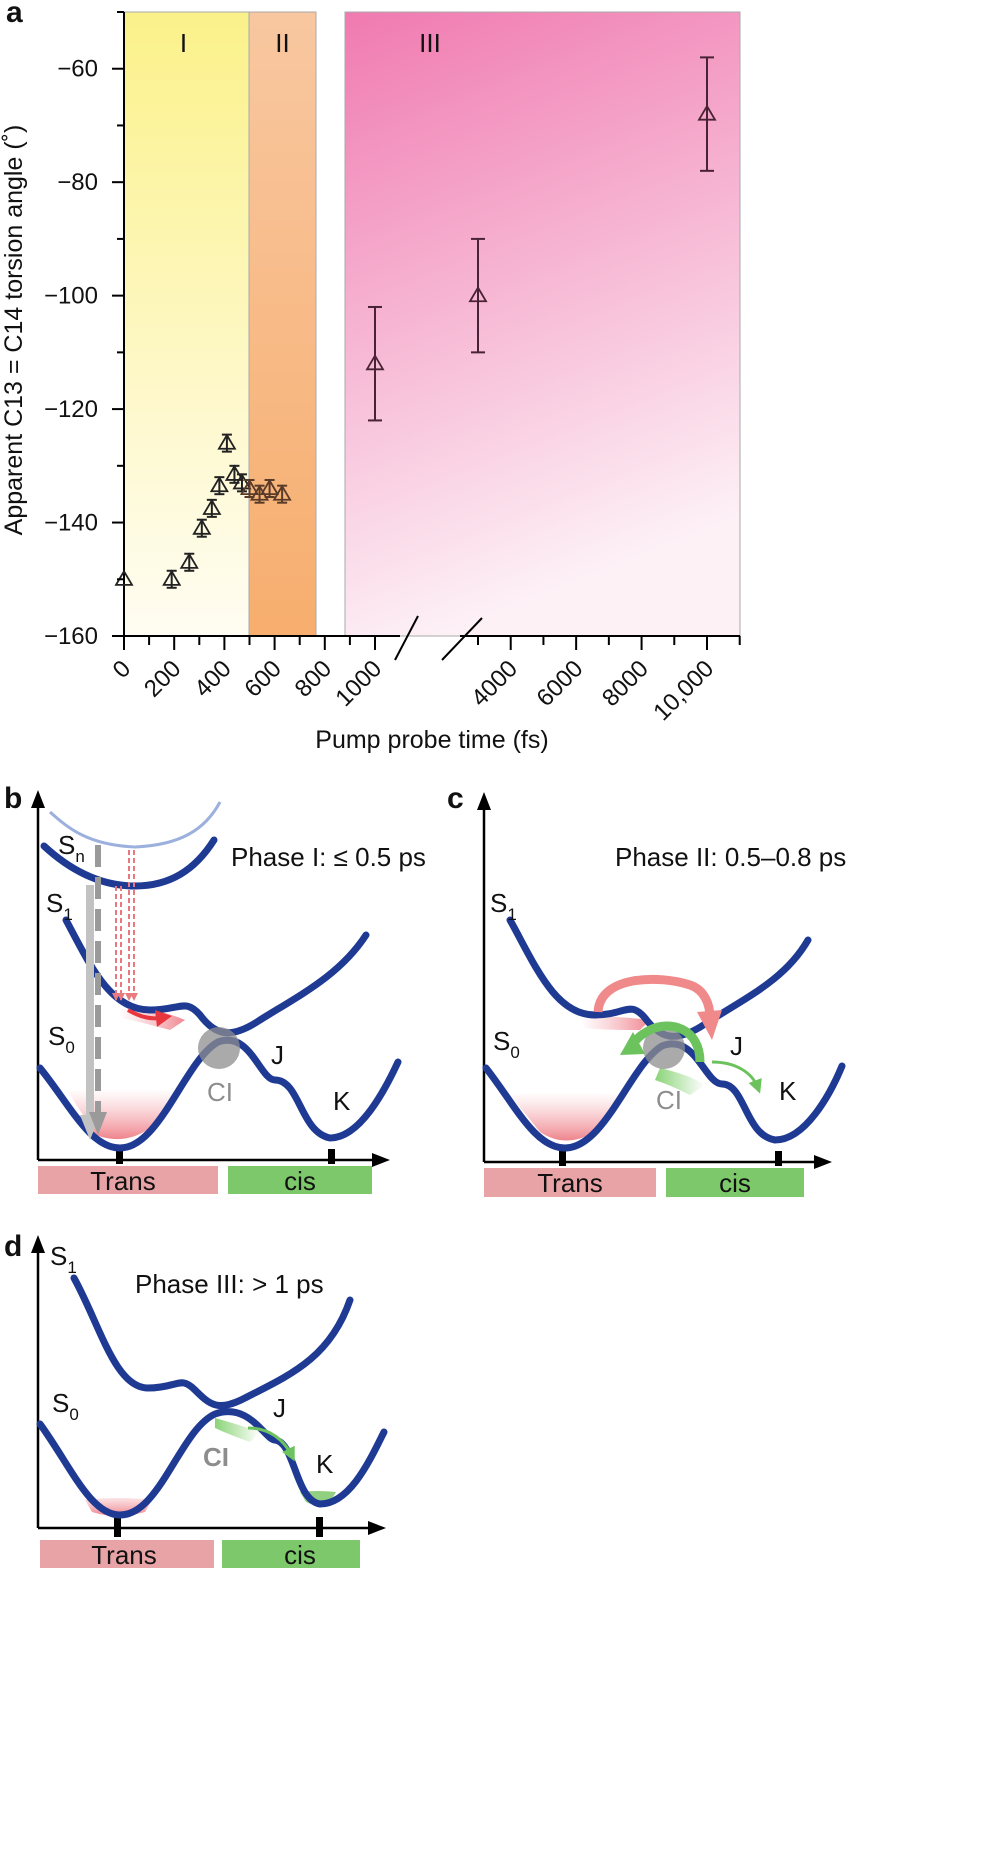 The height and width of the screenshot is (1865, 1005). Describe the element at coordinates (632, 1043) in the screenshot. I see `panel-c-green-back-arrowhead` at that location.